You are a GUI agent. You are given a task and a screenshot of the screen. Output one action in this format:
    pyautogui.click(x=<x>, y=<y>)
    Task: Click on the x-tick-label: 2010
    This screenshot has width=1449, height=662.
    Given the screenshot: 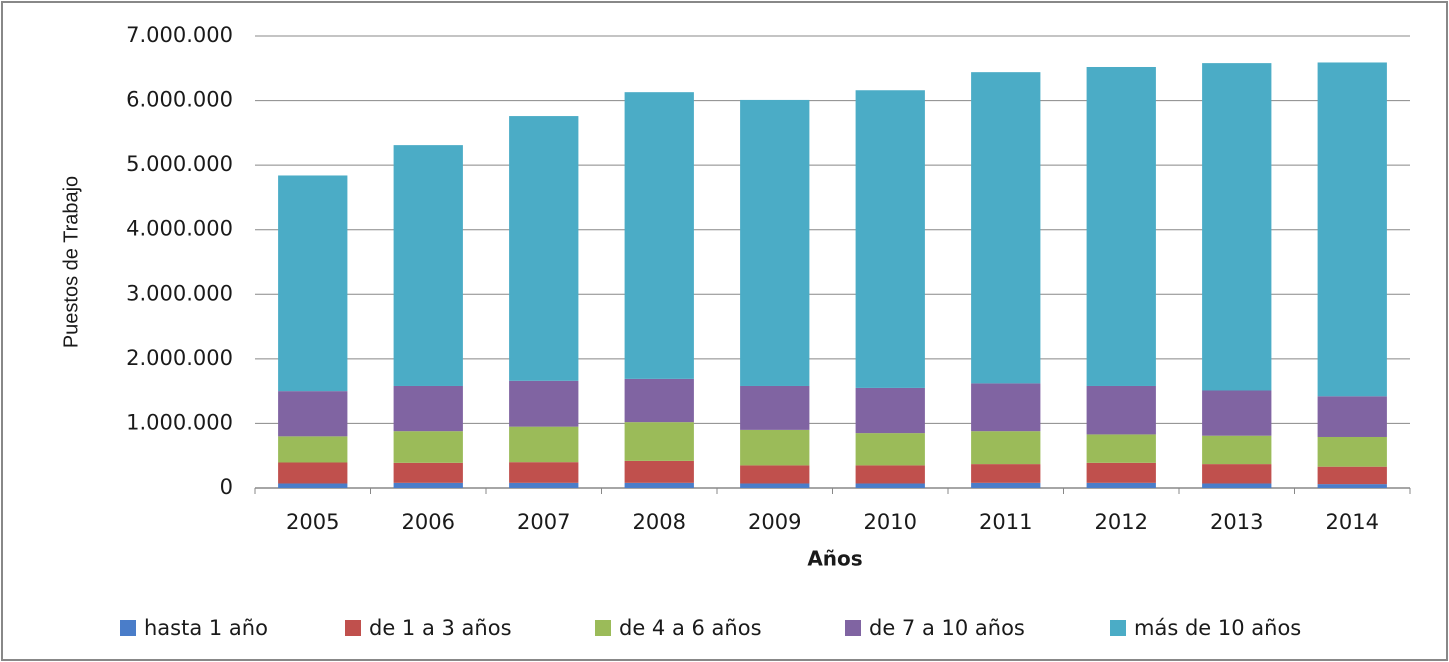 What is the action you would take?
    pyautogui.click(x=890, y=522)
    